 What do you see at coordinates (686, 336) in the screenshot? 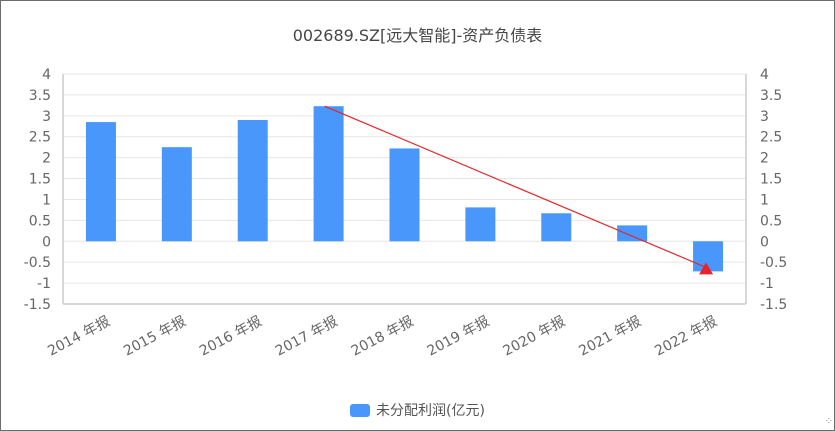
I see `x-tick-label: 2022 年报` at bounding box center [686, 336].